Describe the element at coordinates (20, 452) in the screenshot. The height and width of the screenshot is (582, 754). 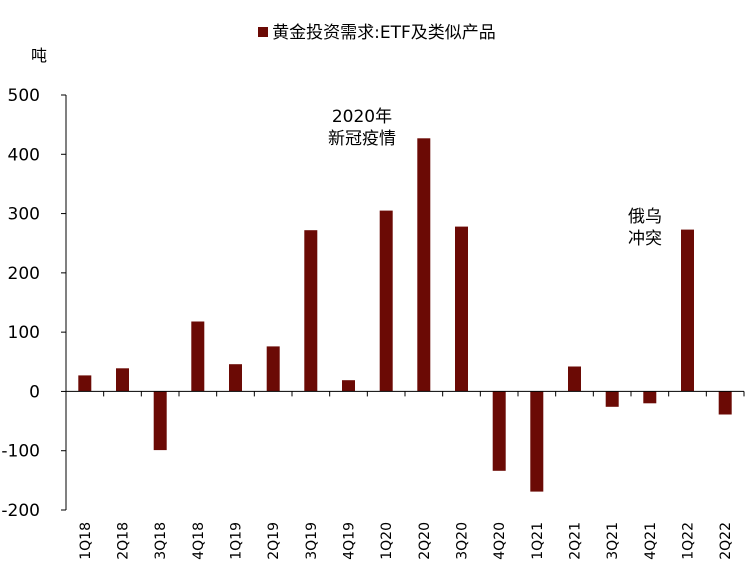
I see `y-tick-label: -100` at that location.